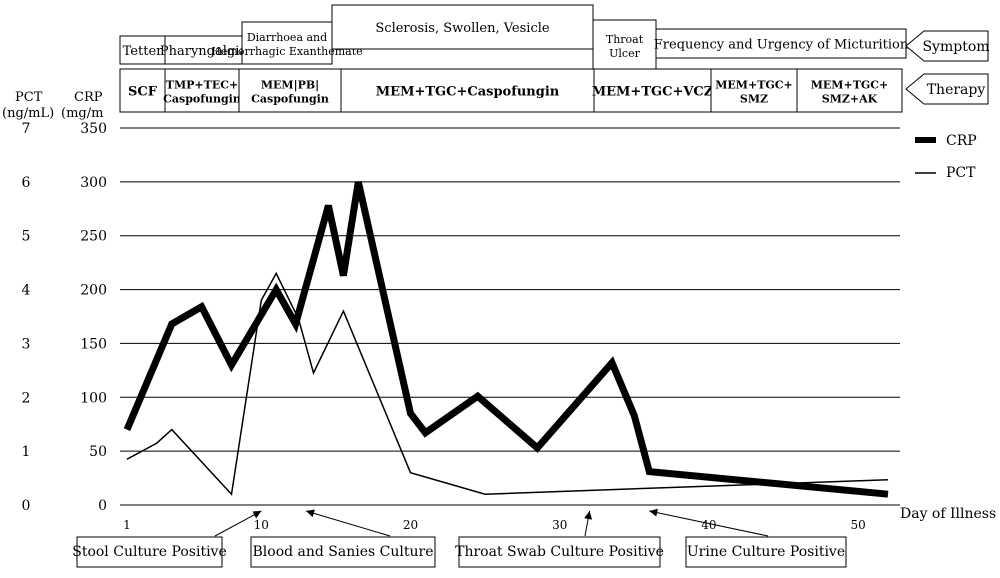 The image size is (1000, 578). What do you see at coordinates (961, 173) in the screenshot?
I see `legend-pct-label: PCT` at bounding box center [961, 173].